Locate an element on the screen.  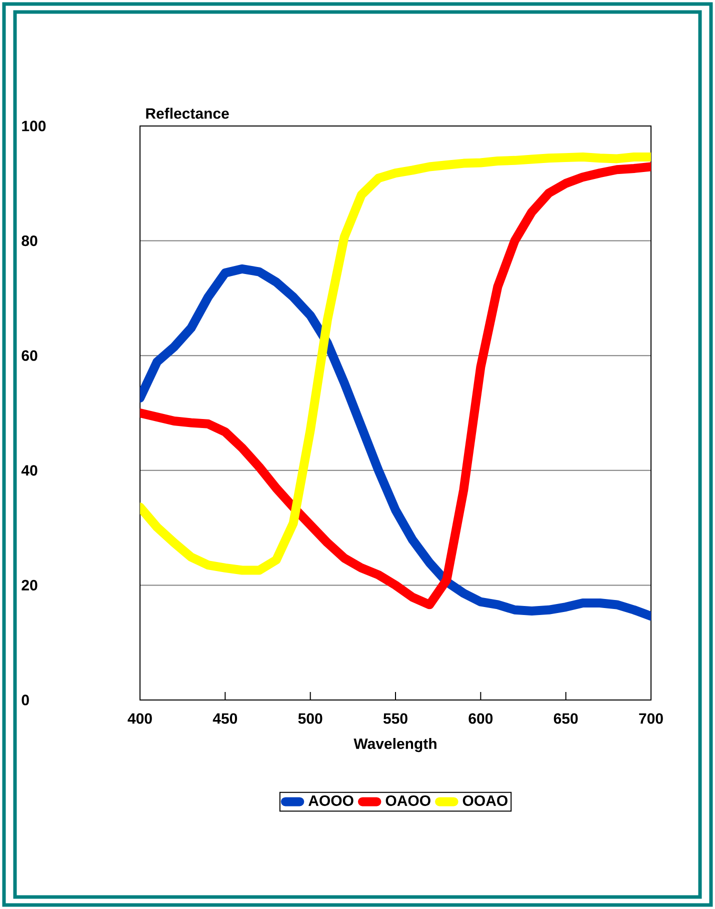
legend-label: AOOO is located at coordinates (331, 800).